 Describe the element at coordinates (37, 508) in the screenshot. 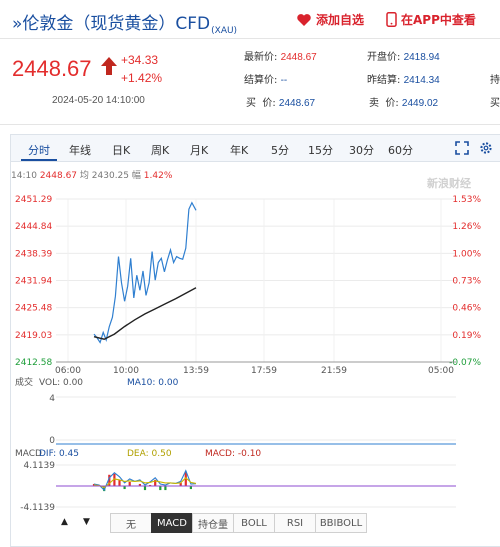

I see `macd-tick-label: -4.1139` at that location.